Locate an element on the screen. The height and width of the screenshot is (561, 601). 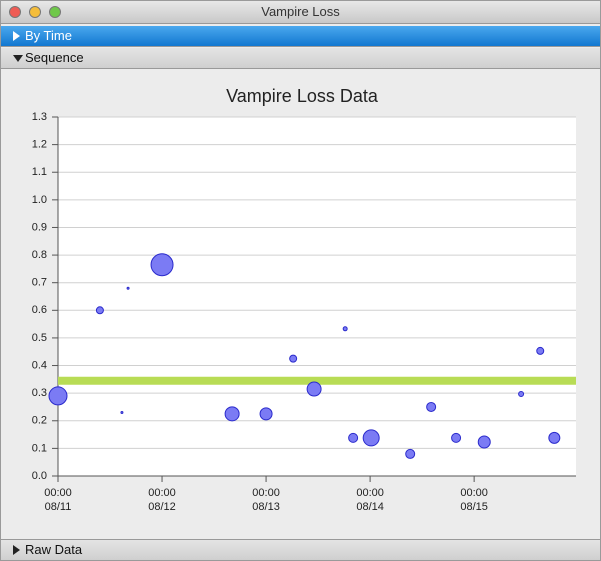
minimize-button is located at coordinates (35, 12).